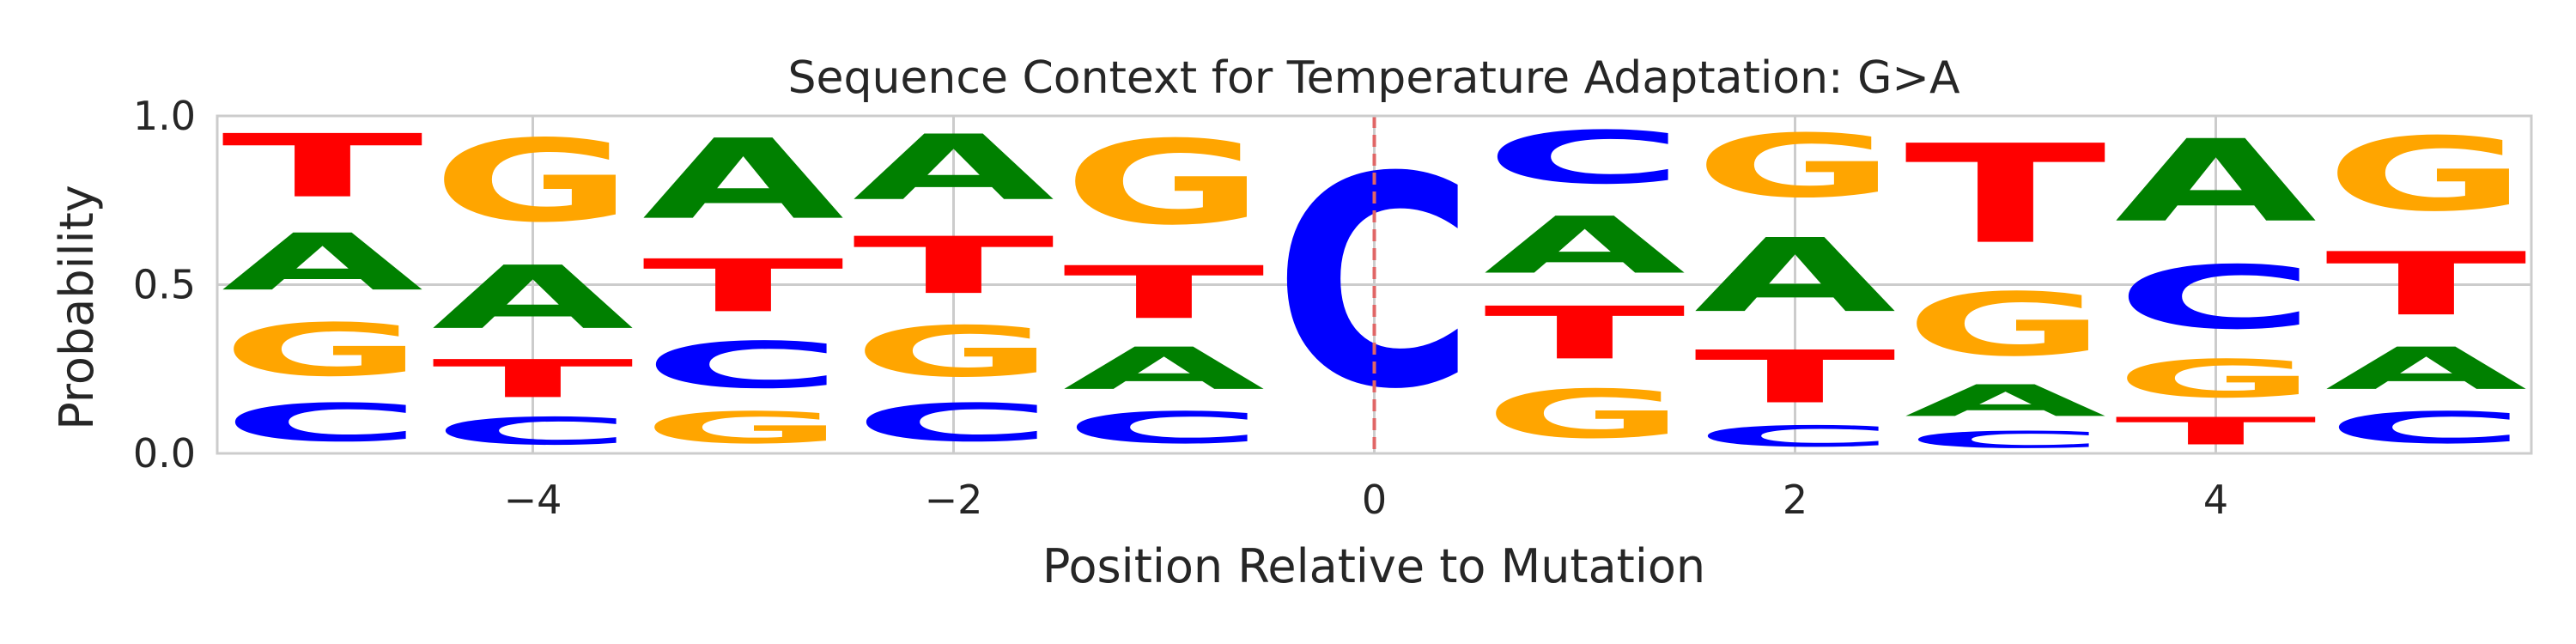 This screenshot has height=644, width=2576. What do you see at coordinates (77, 307) in the screenshot?
I see `y-axis-label: Probability` at bounding box center [77, 307].